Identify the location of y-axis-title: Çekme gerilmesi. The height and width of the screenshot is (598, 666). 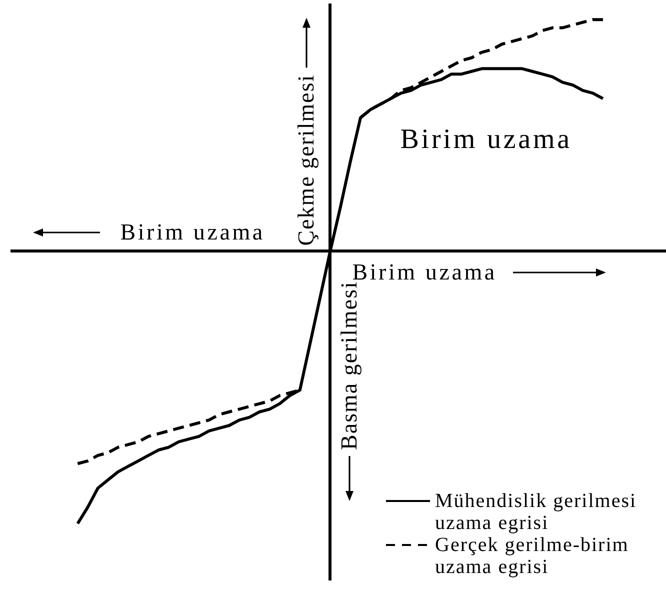
(306, 160).